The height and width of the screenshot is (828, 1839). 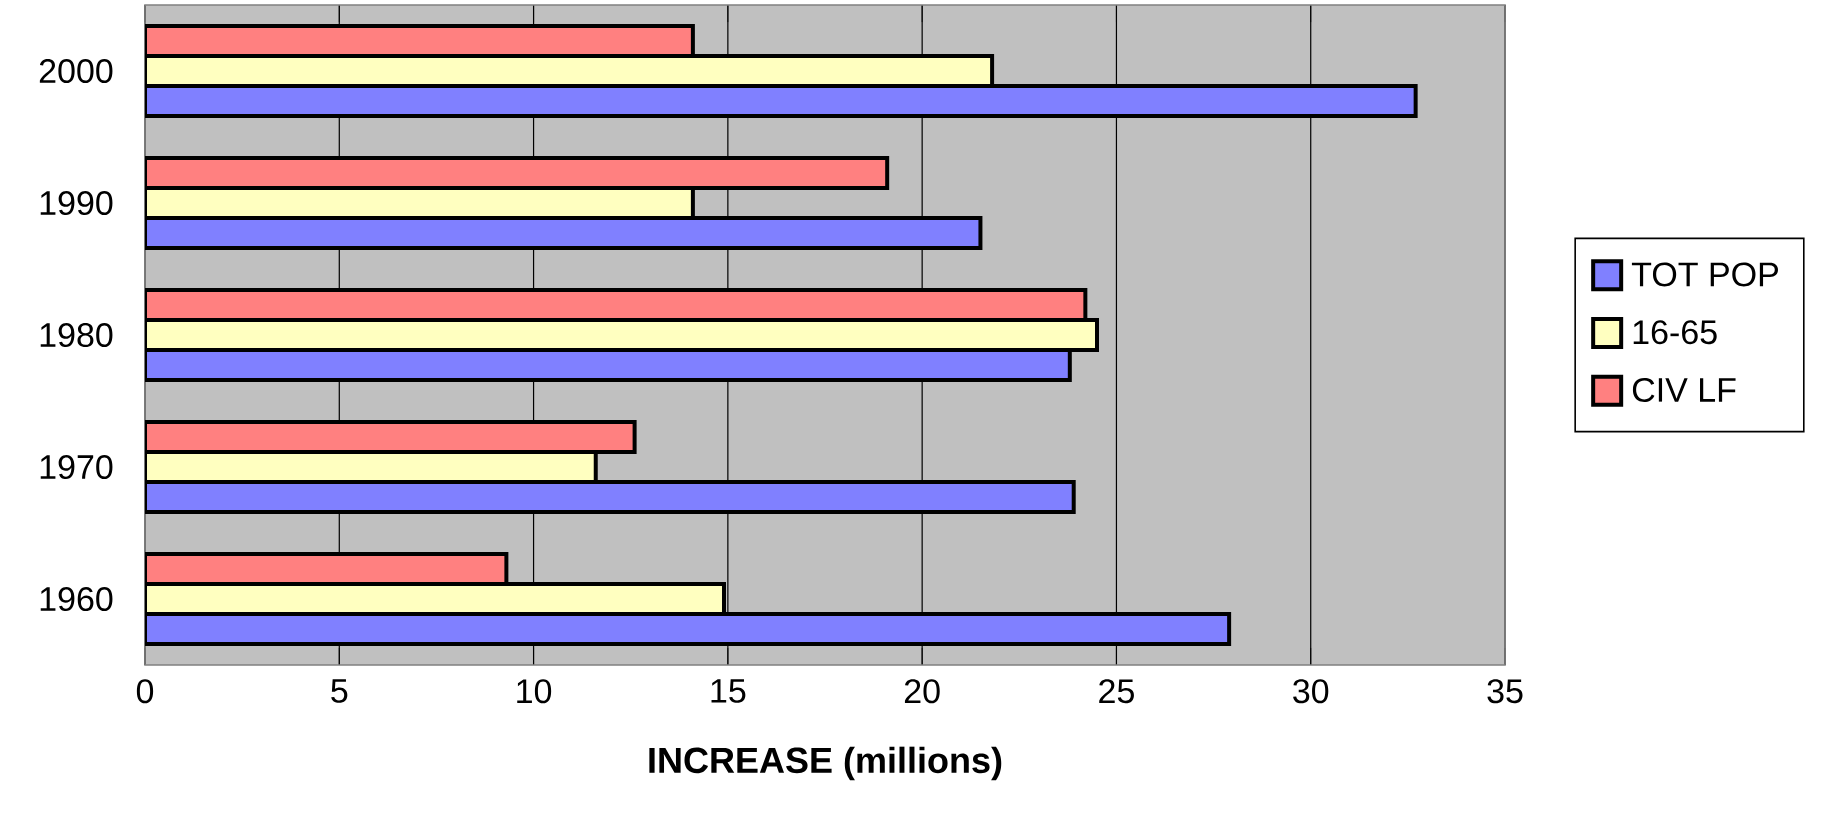 I want to click on x-tick-label: 30, so click(x=1311, y=691).